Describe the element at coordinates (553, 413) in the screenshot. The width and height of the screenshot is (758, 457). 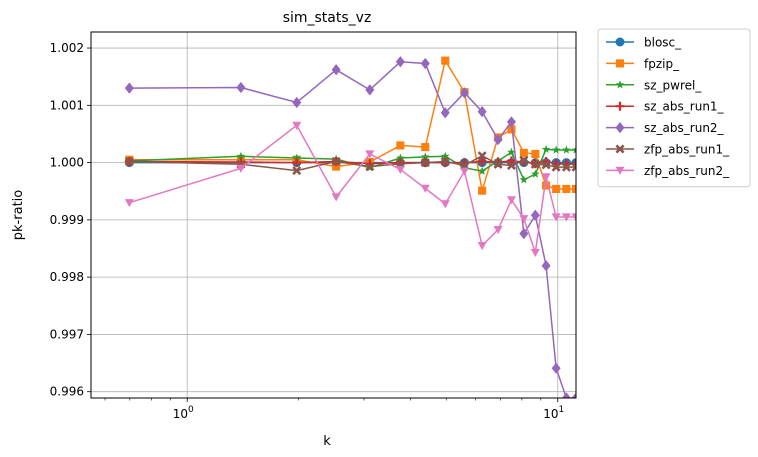
I see `x-tick-label: 10¹` at that location.